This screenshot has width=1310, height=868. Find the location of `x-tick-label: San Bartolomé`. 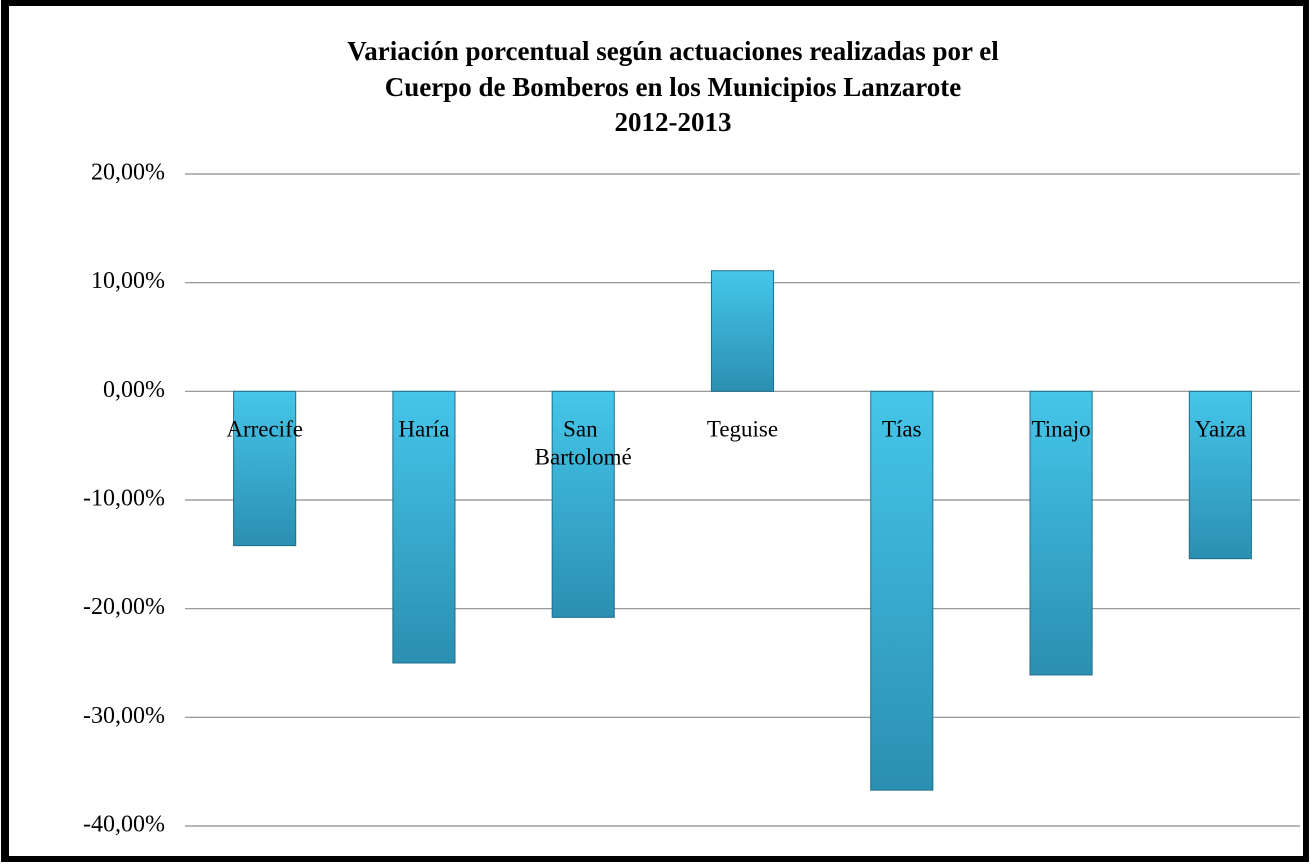

x-tick-label: San Bartolomé is located at coordinates (583, 443).